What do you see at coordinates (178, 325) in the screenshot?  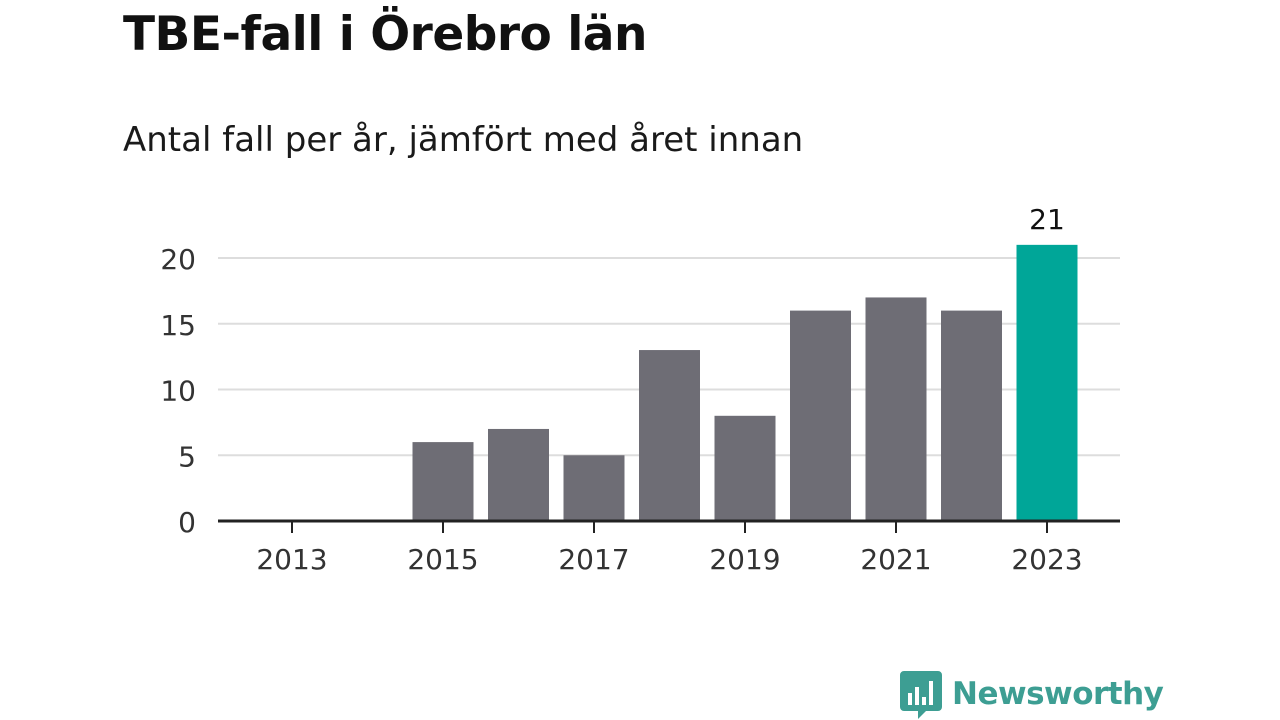 I see `y-tick-label: 15` at bounding box center [178, 325].